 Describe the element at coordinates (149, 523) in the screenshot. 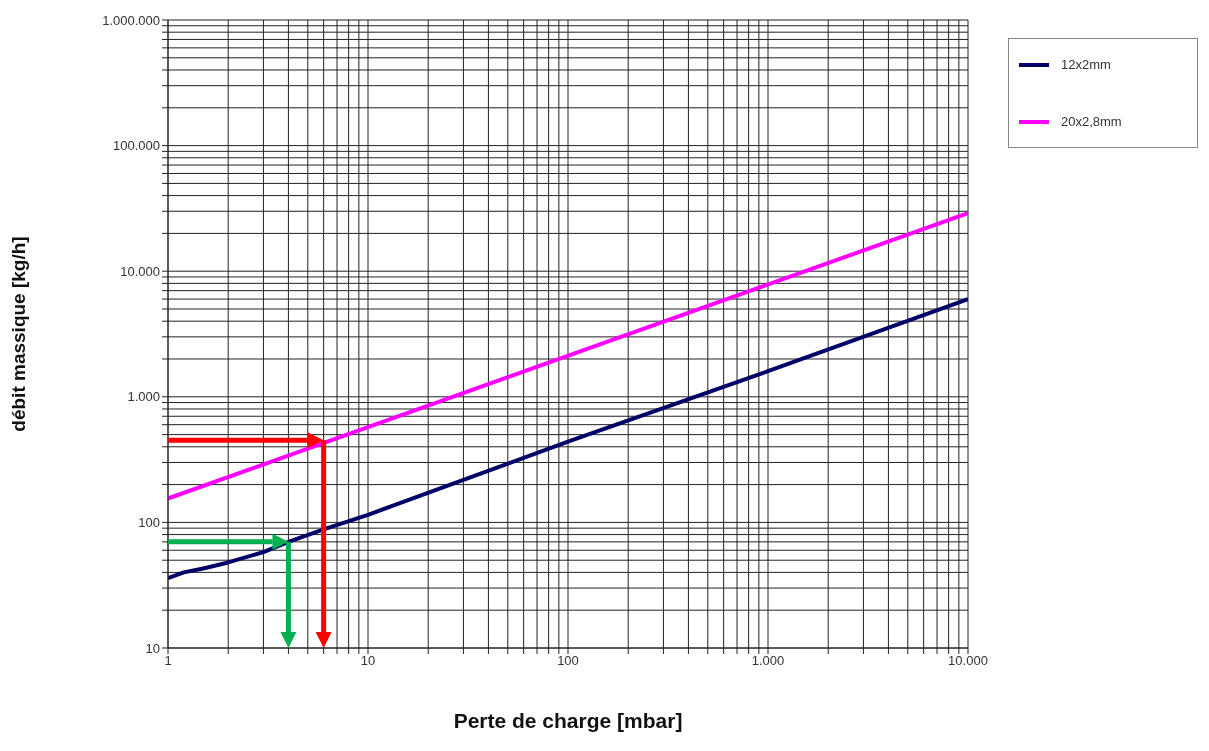

I see `y-tick-label: 100` at that location.